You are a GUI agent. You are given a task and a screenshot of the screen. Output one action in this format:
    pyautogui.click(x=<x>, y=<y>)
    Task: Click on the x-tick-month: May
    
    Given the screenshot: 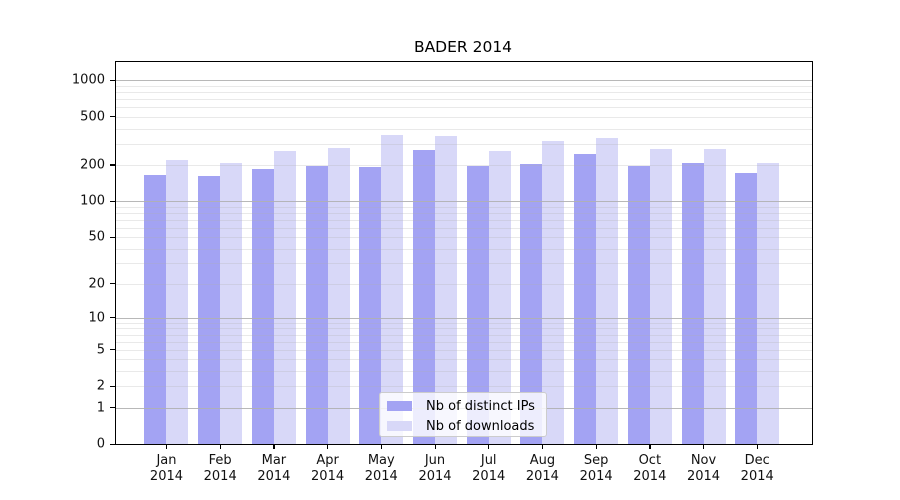 What is the action you would take?
    pyautogui.click(x=381, y=460)
    